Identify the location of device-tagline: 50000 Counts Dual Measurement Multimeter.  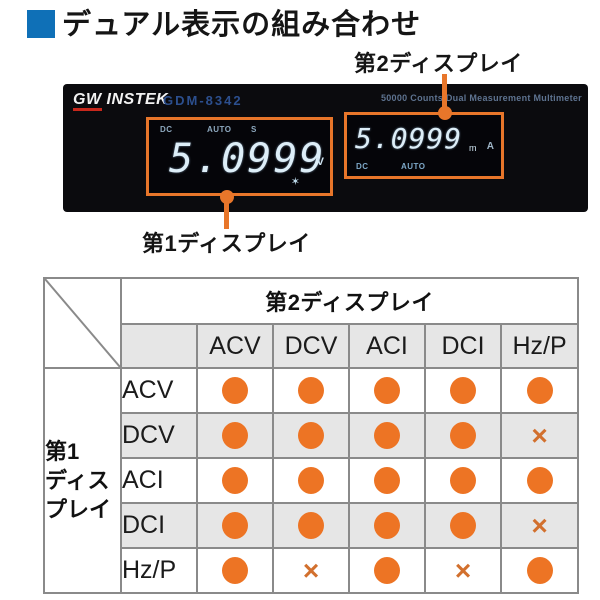
(481, 98).